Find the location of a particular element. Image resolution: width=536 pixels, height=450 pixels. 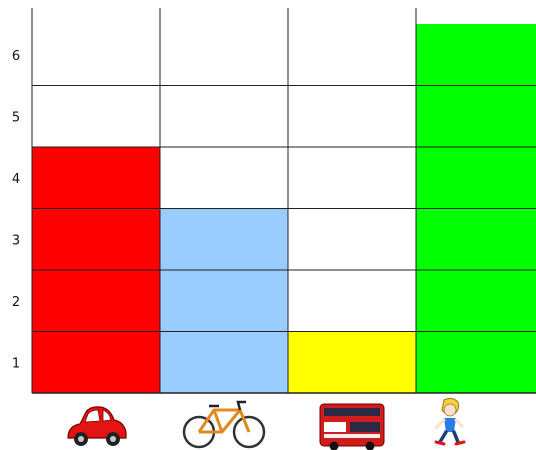

y-tick-label: 4 is located at coordinates (16, 179).